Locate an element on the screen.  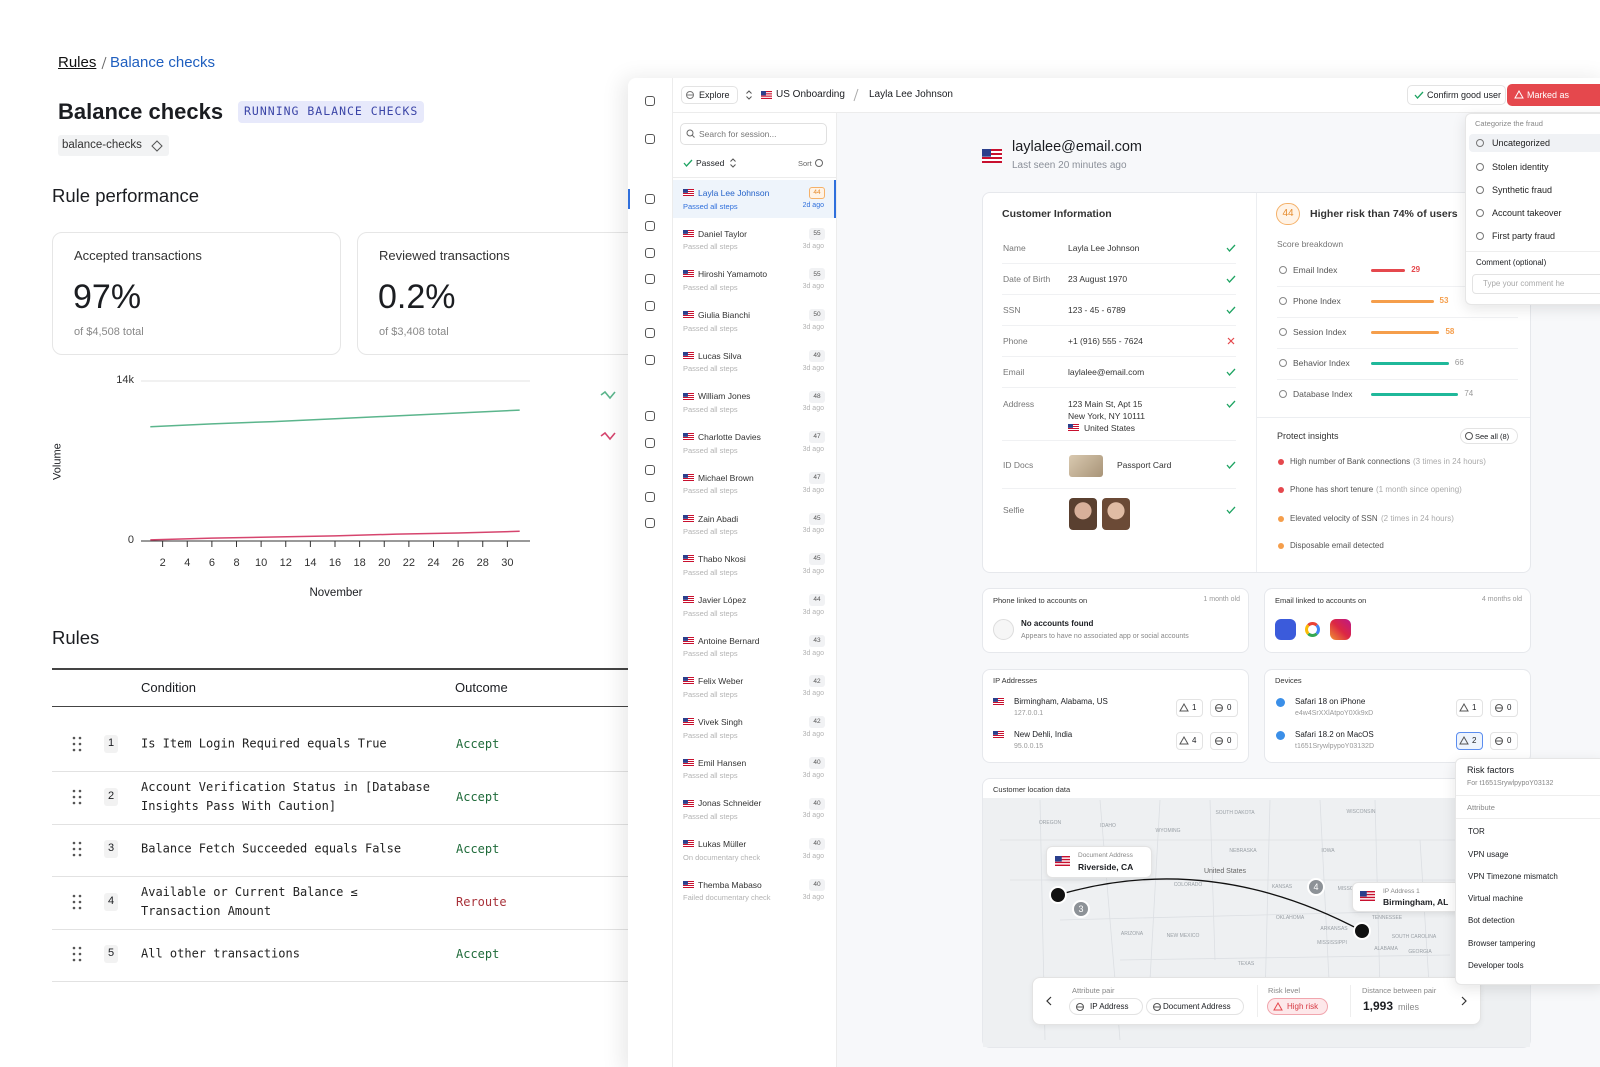
menu-option: Uncategorized is located at coordinates (1521, 142).